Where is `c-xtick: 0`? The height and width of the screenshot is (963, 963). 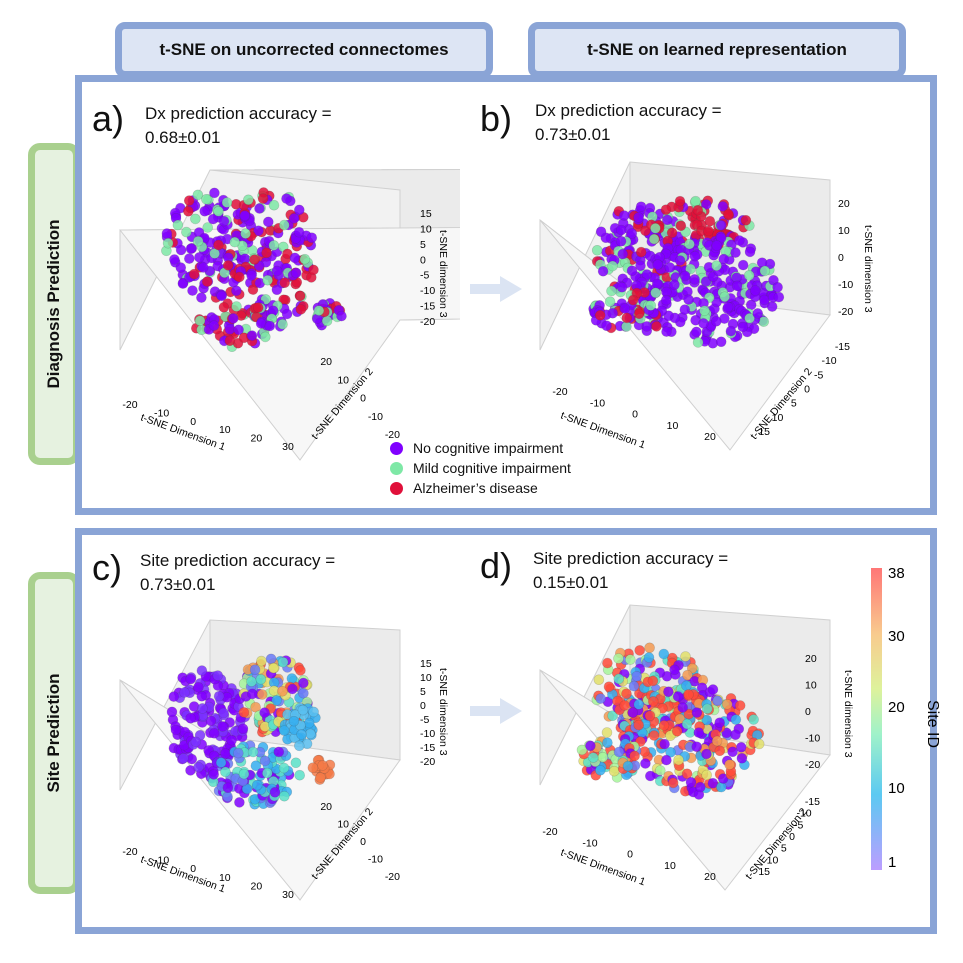
c-xtick: 0 is located at coordinates (193, 869).